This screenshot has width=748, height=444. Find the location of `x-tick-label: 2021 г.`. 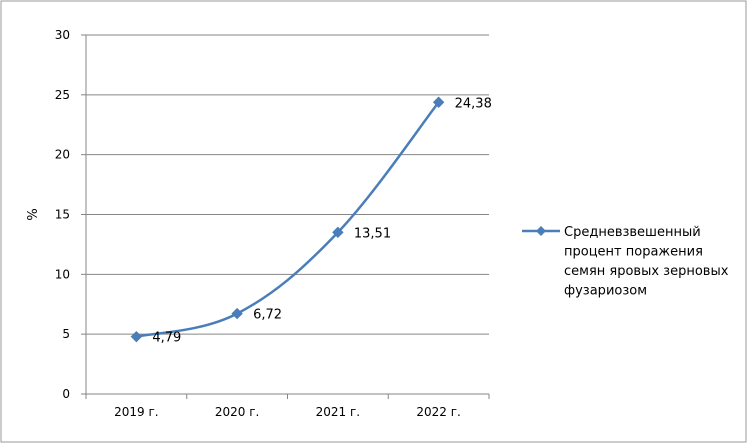

x-tick-label: 2021 г. is located at coordinates (338, 412).